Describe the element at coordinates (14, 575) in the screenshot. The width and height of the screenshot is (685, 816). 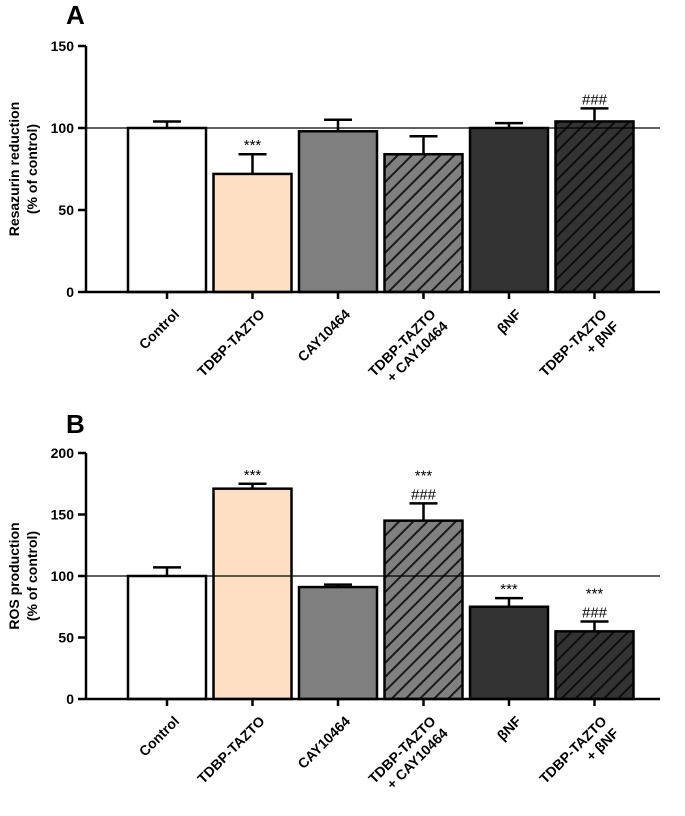
I see `y-axis-title-line-1: ROS production` at that location.